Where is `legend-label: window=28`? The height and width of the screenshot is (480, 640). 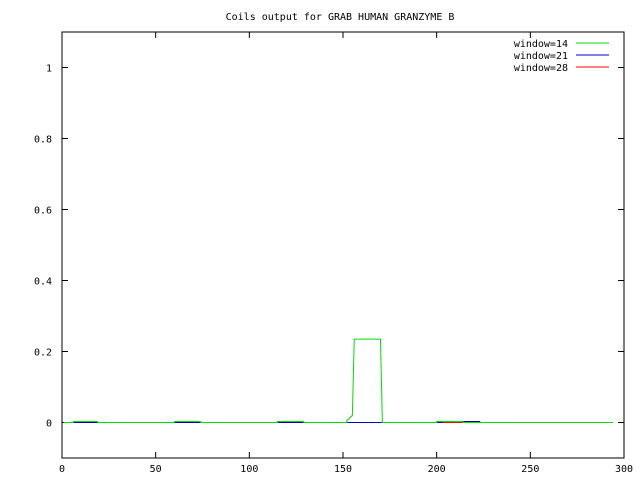 legend-label: window=28 is located at coordinates (541, 68).